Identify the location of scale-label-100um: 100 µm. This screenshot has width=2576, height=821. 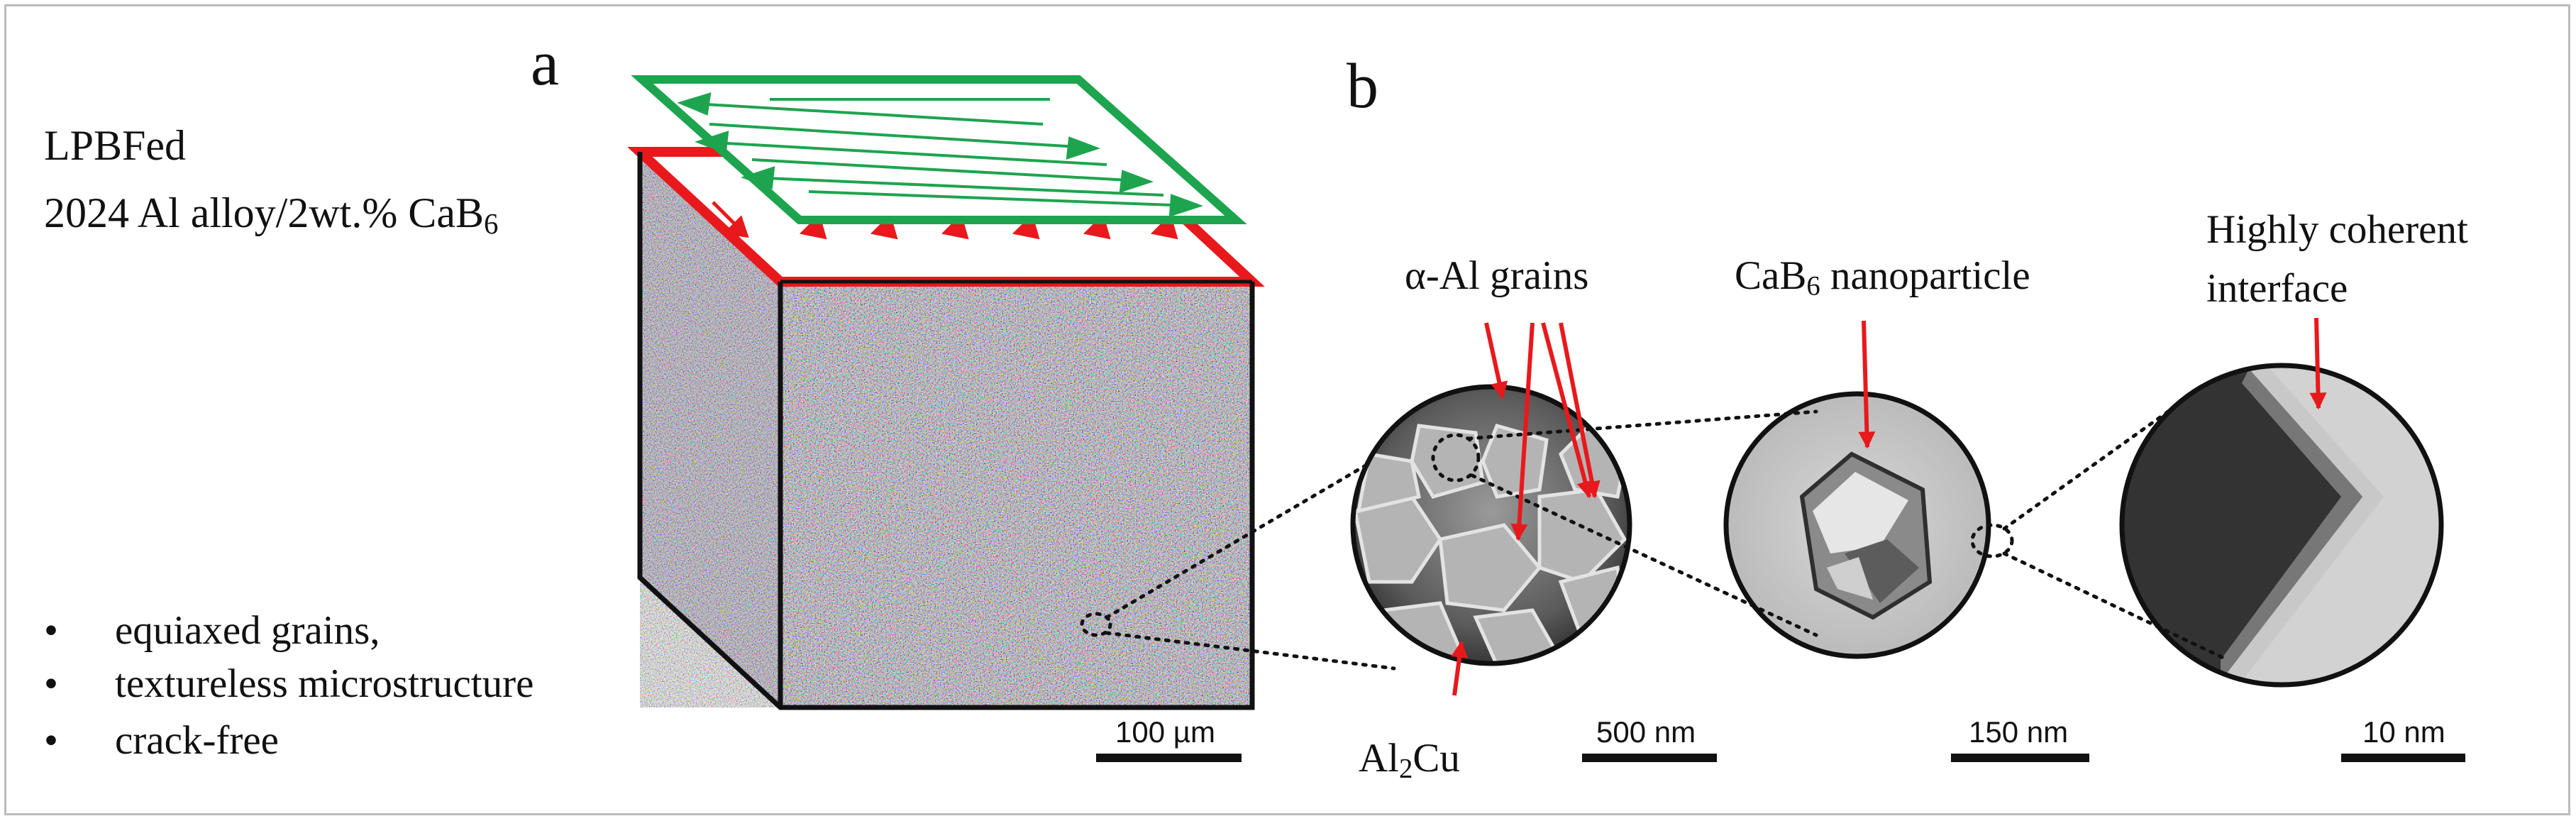
(1165, 732).